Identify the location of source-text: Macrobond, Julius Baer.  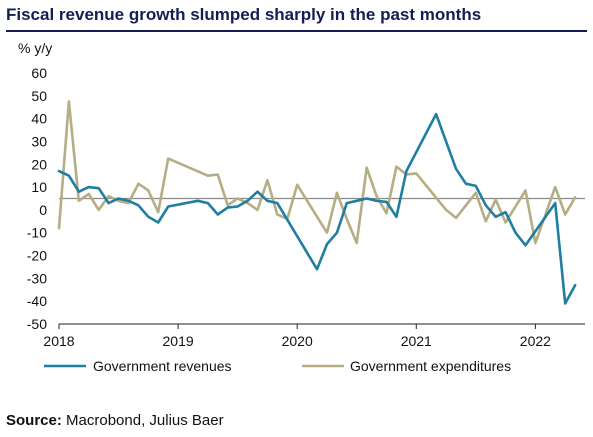
(145, 420).